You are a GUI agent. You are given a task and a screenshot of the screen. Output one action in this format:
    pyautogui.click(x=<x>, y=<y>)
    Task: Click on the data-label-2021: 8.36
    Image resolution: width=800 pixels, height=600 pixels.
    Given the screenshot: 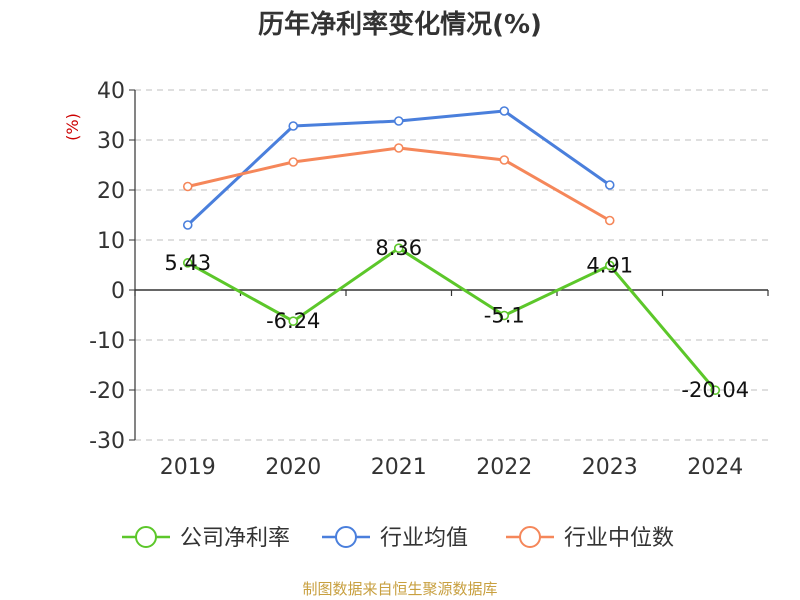 What is the action you would take?
    pyautogui.click(x=398, y=248)
    